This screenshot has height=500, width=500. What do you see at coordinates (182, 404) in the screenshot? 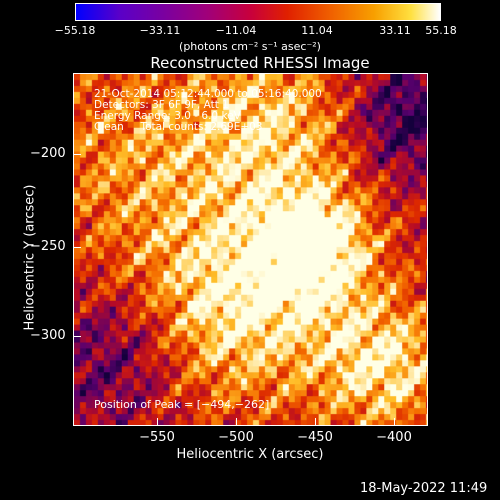
I see `peak-position-label: Position of Peak = [−494,−262]` at bounding box center [182, 404].